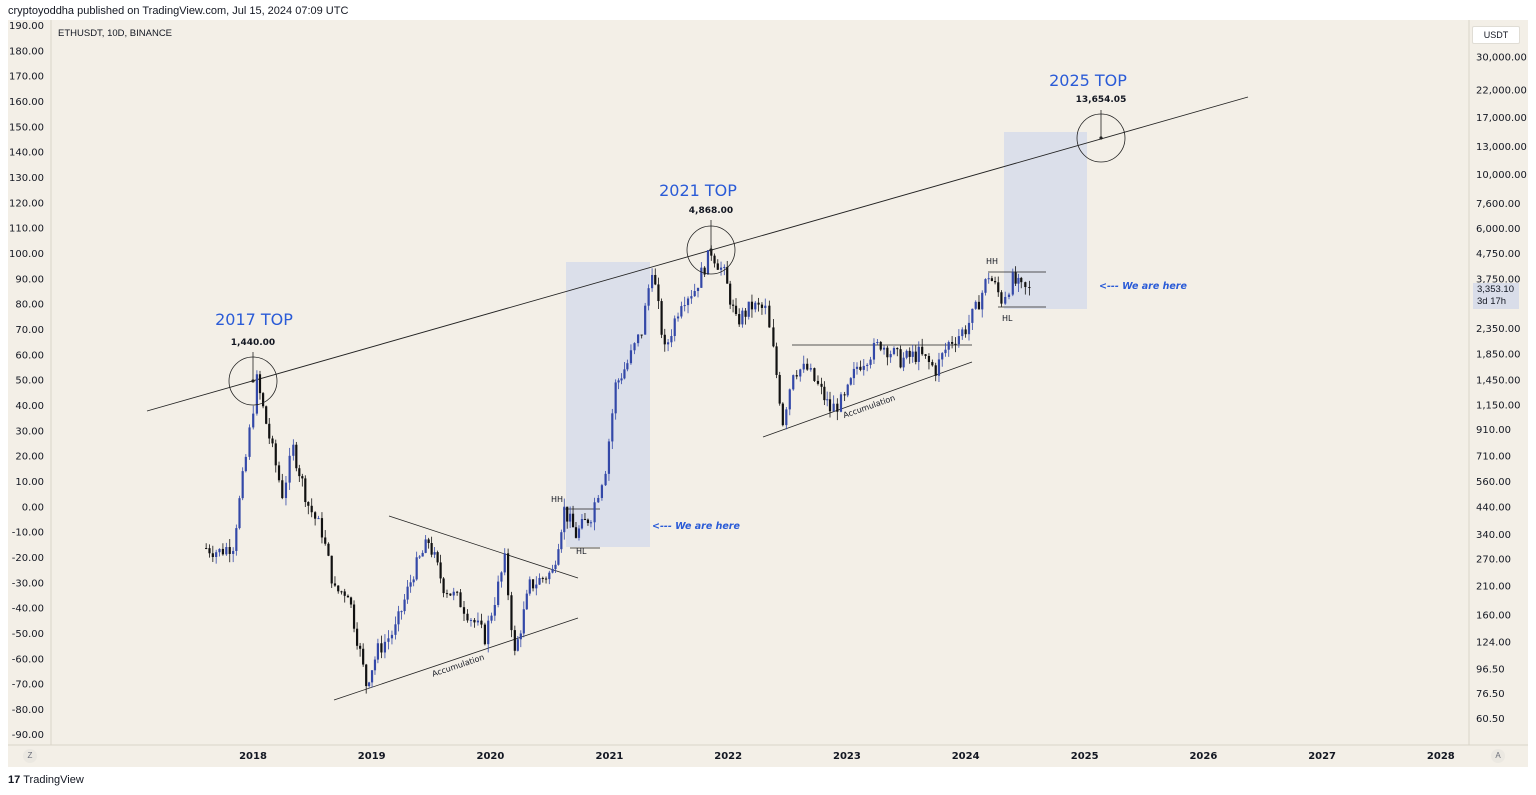 The image size is (1536, 795). I want to click on left-tick-label: 190.00, so click(26, 26).